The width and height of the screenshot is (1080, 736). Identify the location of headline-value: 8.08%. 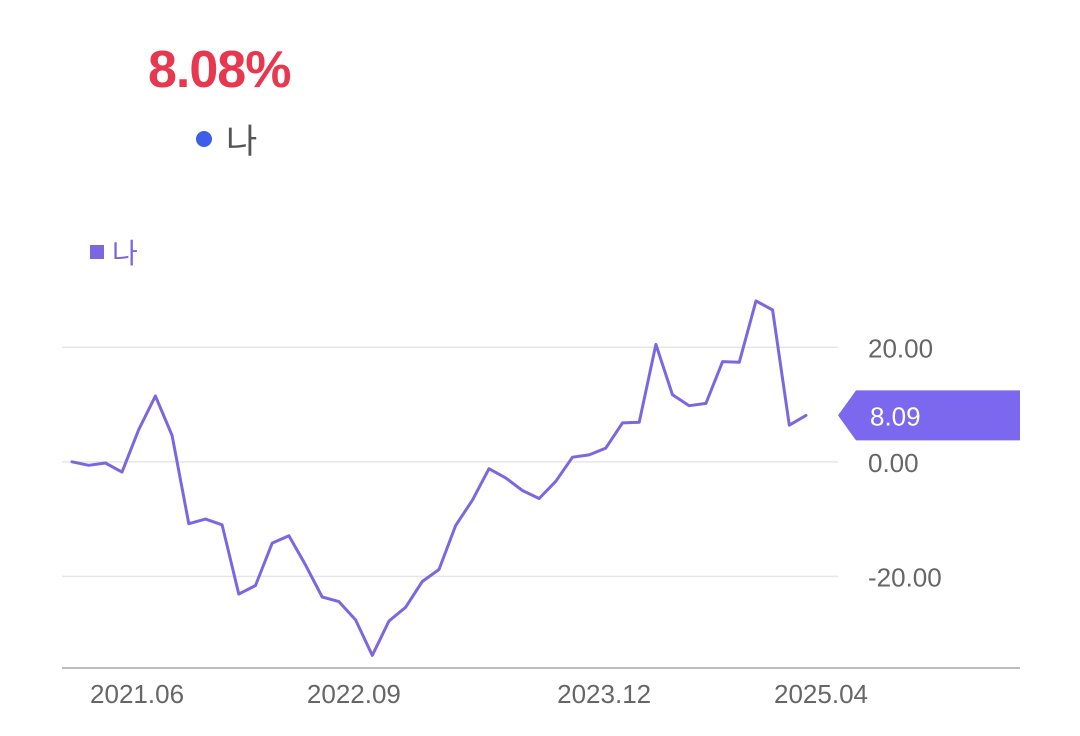
(219, 70).